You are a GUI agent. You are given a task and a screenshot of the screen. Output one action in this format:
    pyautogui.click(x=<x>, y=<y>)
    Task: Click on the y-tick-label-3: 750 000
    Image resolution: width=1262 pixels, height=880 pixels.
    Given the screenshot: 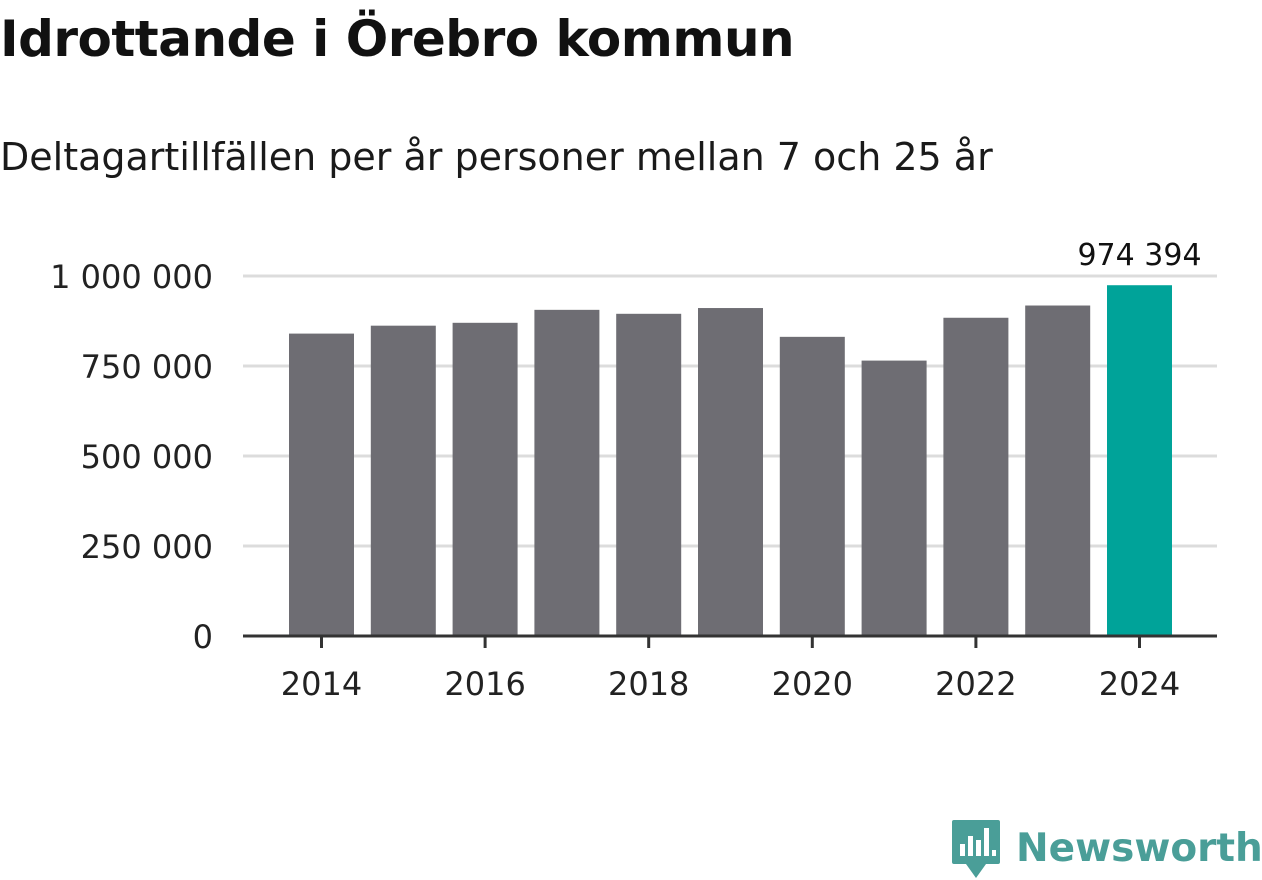 What is the action you would take?
    pyautogui.click(x=147, y=367)
    